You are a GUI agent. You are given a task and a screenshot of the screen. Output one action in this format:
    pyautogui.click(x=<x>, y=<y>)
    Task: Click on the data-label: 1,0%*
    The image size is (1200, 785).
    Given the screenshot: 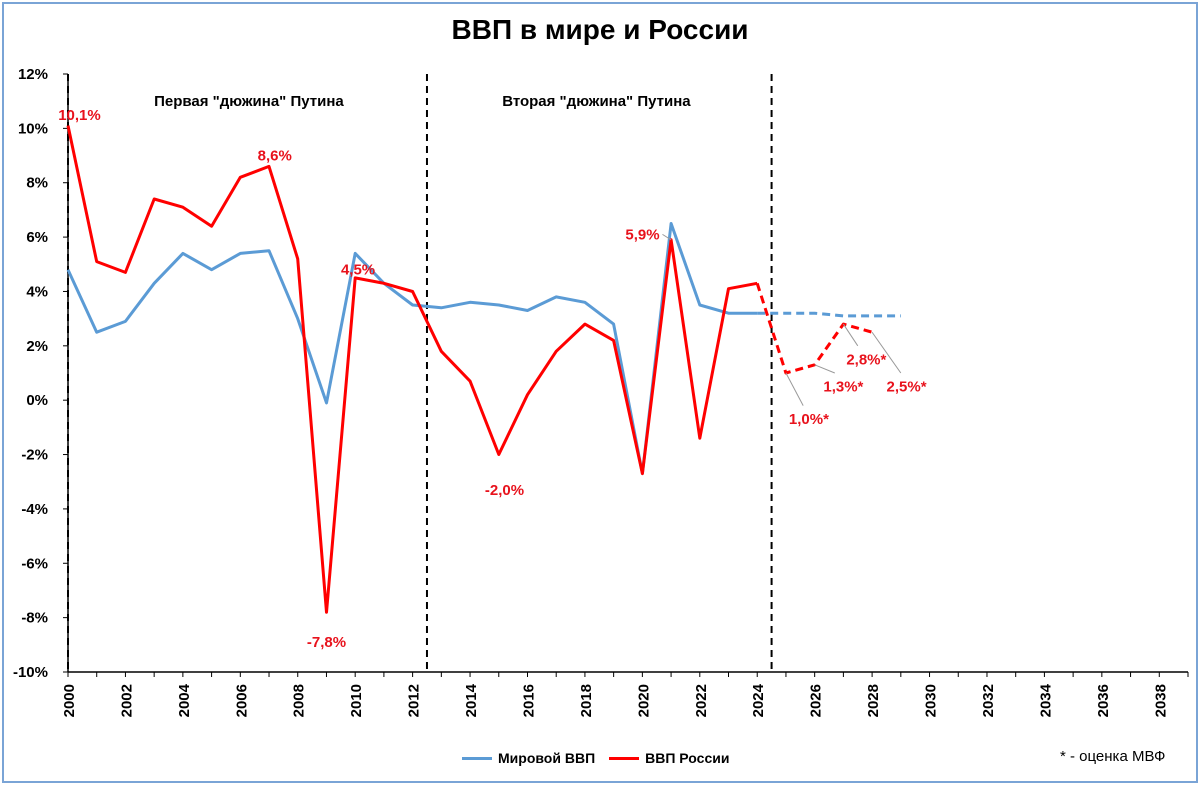 What is the action you would take?
    pyautogui.click(x=809, y=419)
    